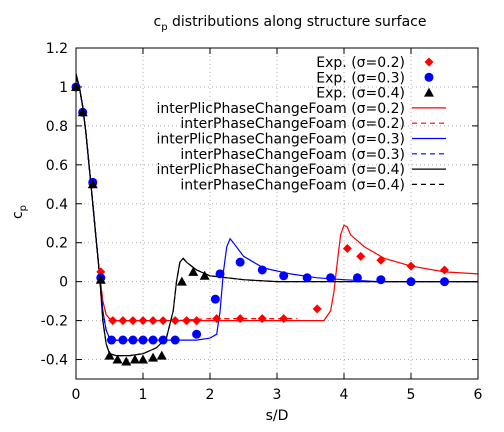  I want to click on chart-title-rest: distributions along structure surface, so click(297, 22).